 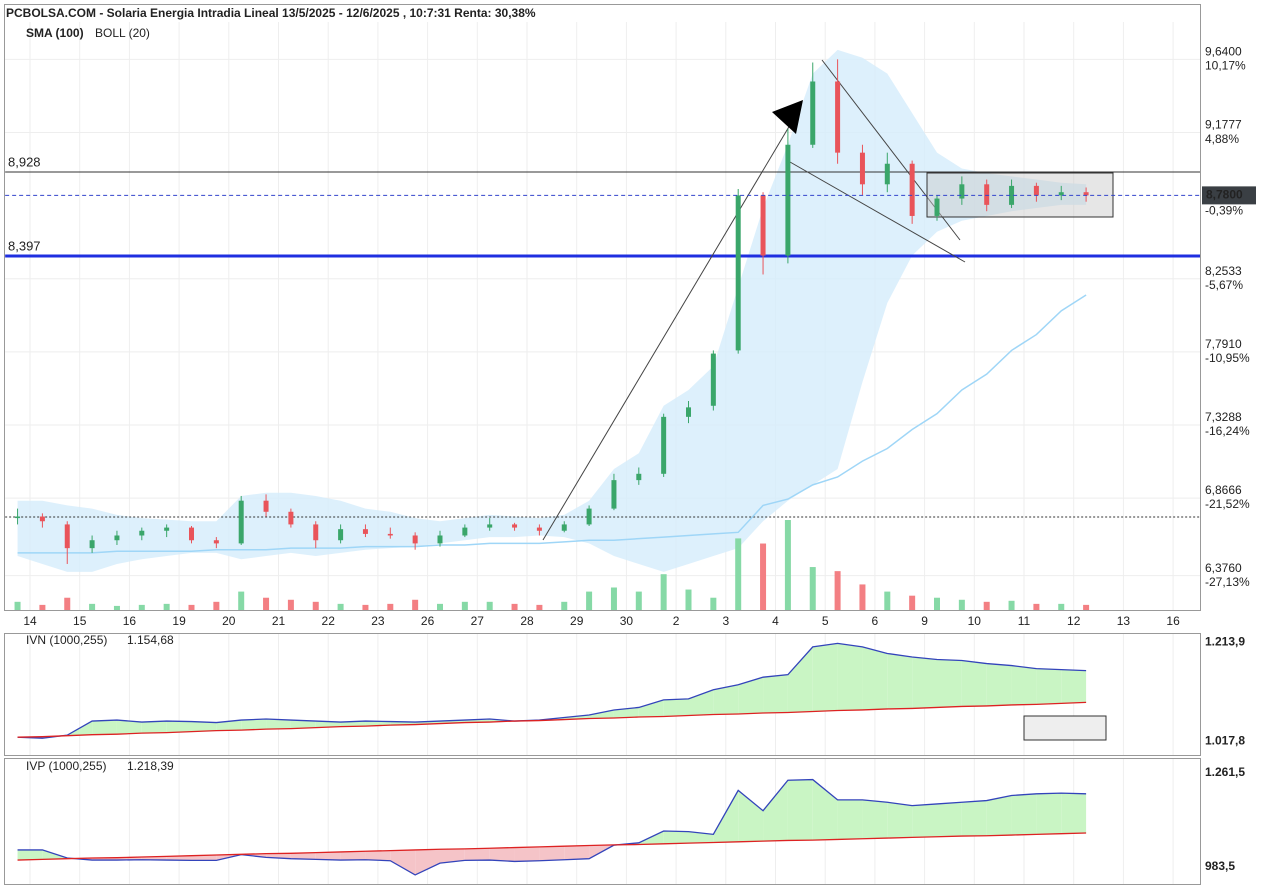 I want to click on y-tick-label: 7,3288, so click(x=1223, y=417).